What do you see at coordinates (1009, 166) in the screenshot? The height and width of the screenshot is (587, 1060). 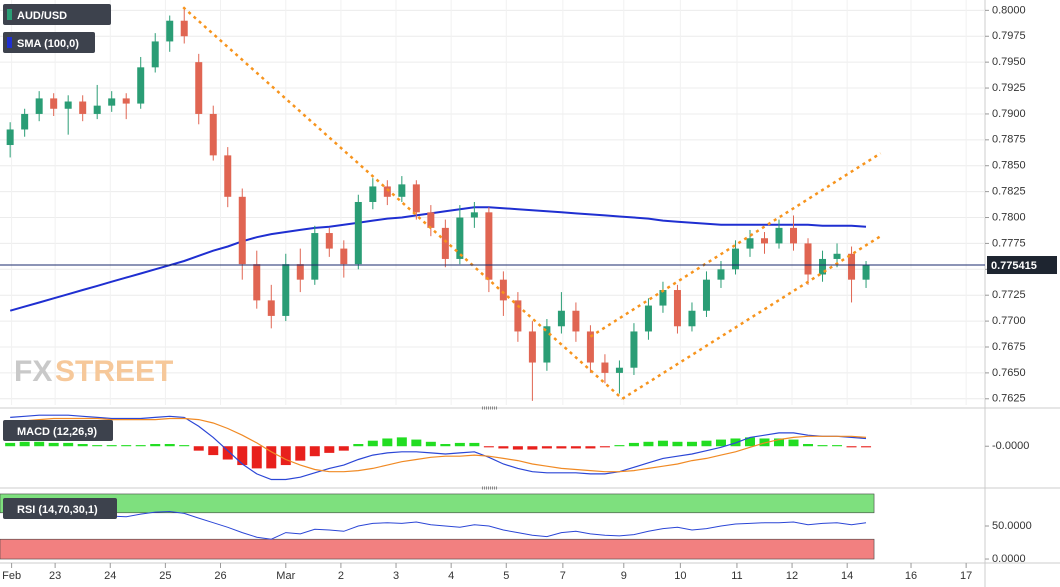 I see `y-tick-label: 0.7850` at bounding box center [1009, 166].